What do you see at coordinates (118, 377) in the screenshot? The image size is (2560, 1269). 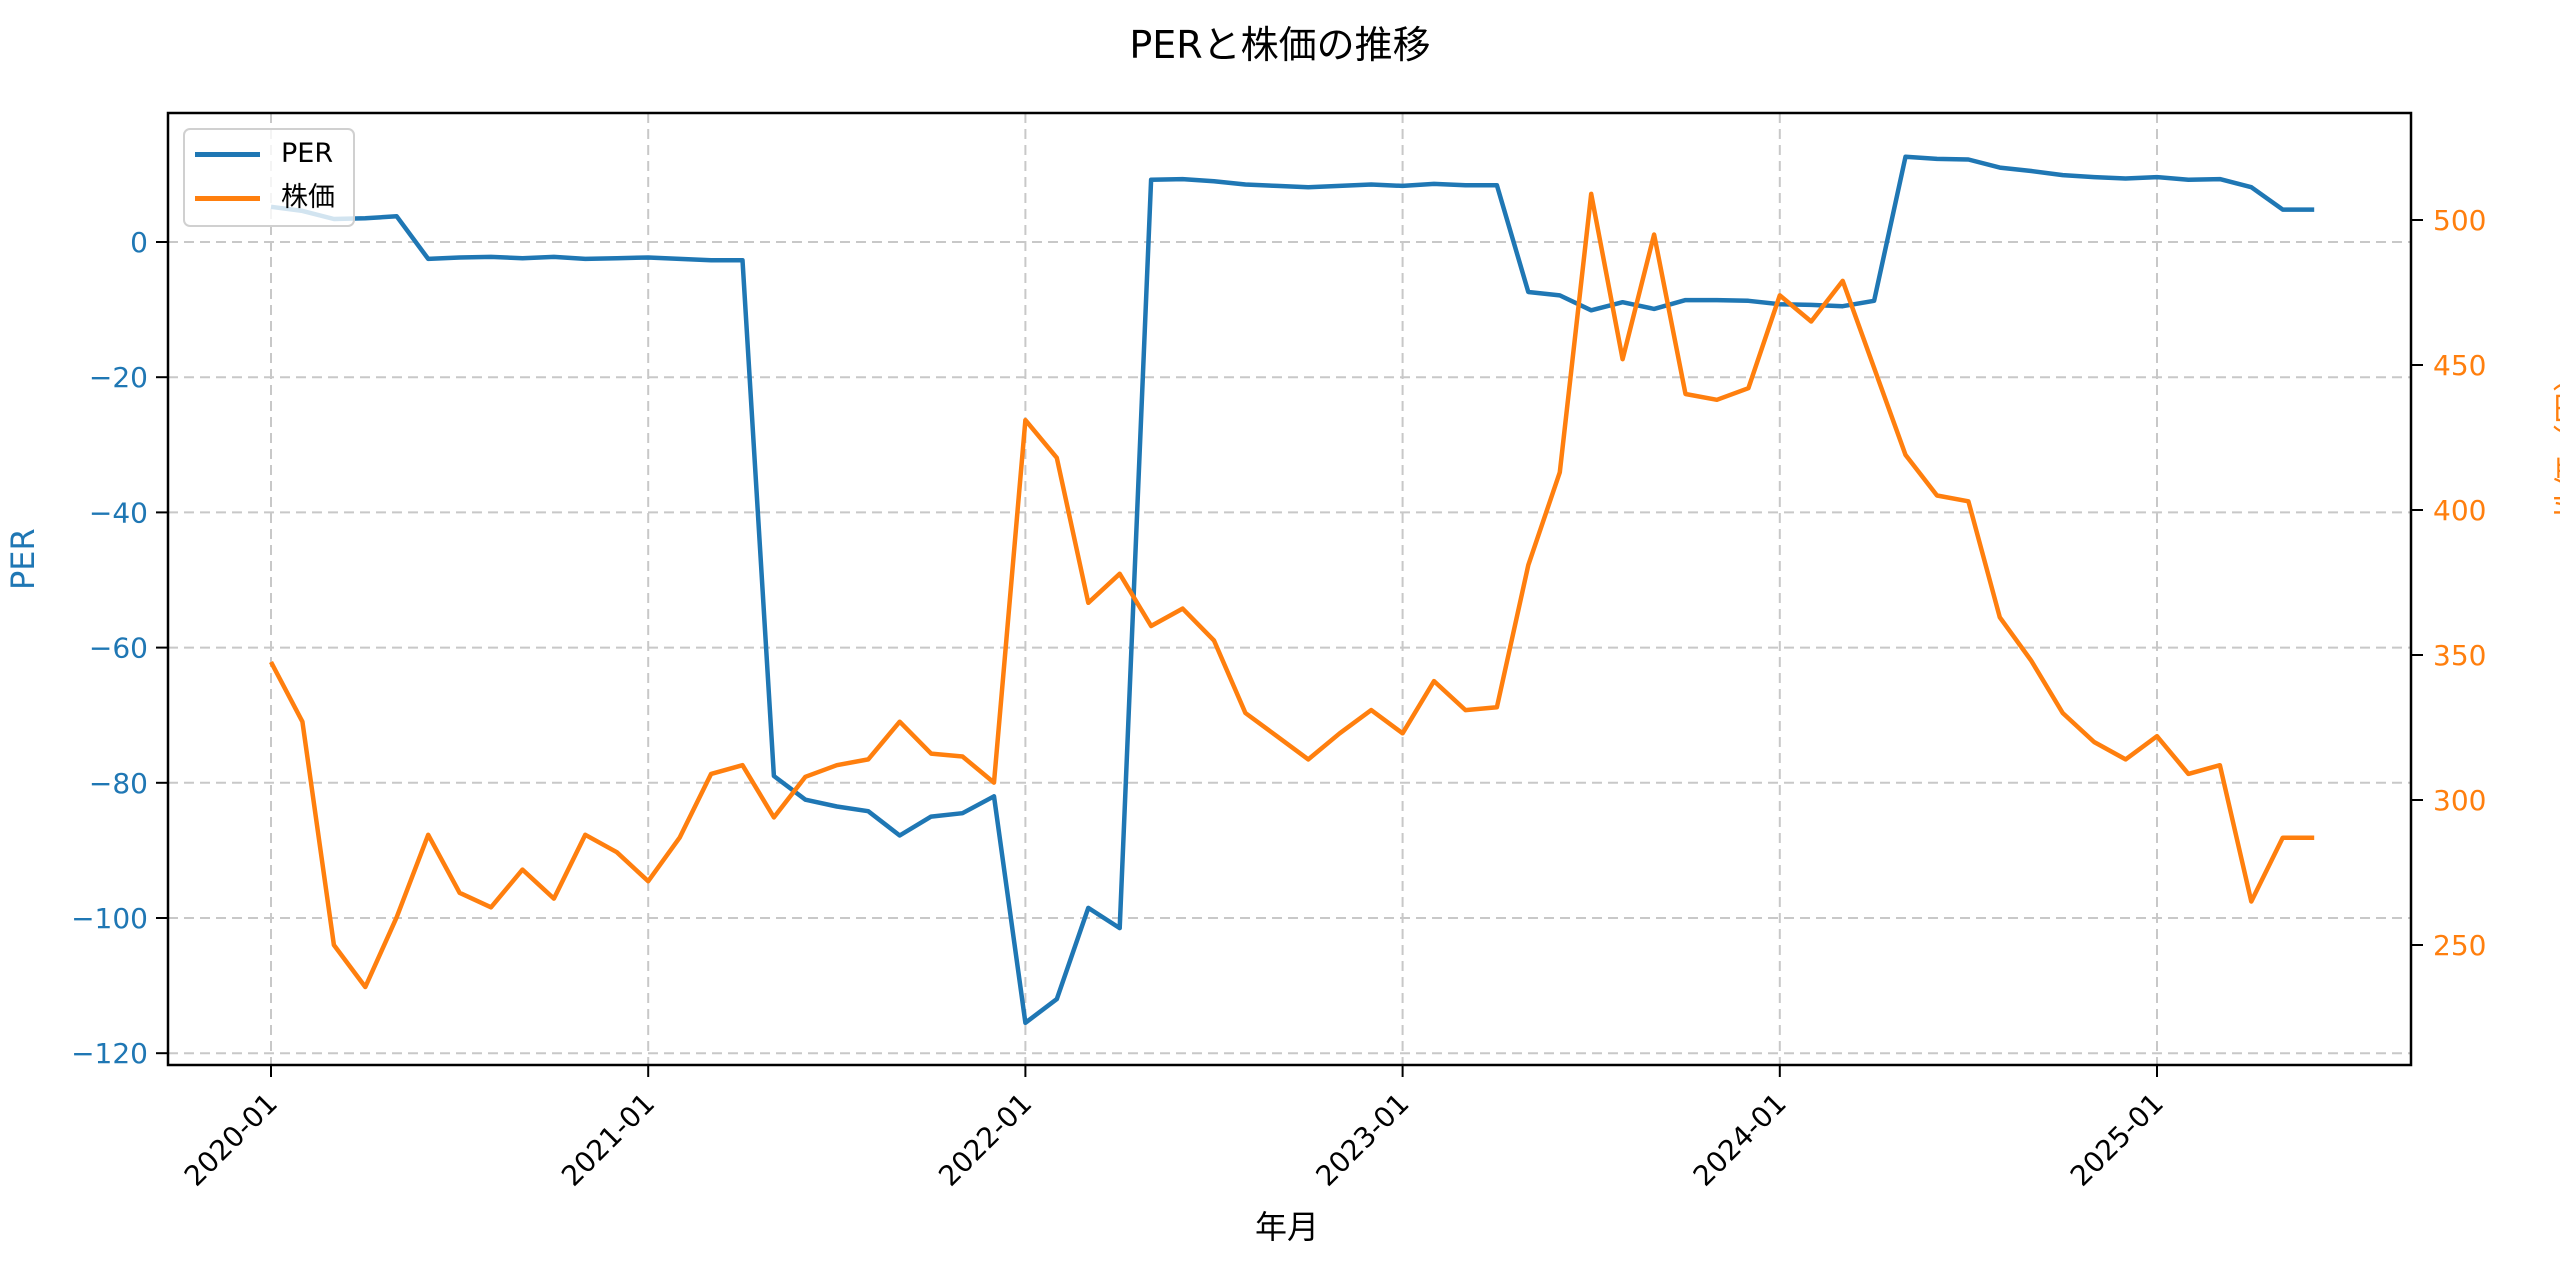 I see `y-left-tick-label: −20` at bounding box center [118, 377].